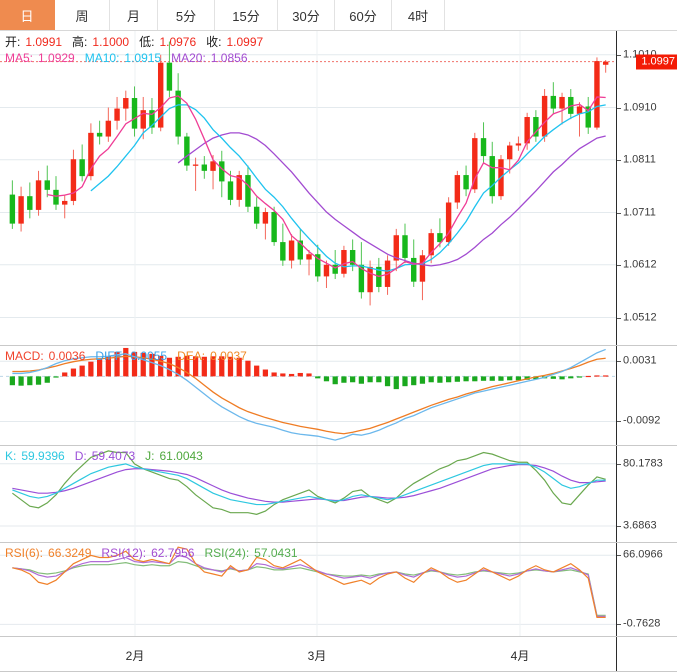 The width and height of the screenshot is (677, 672). Describe the element at coordinates (640, 264) in the screenshot. I see `price-axis-label: 1.0612` at that location.